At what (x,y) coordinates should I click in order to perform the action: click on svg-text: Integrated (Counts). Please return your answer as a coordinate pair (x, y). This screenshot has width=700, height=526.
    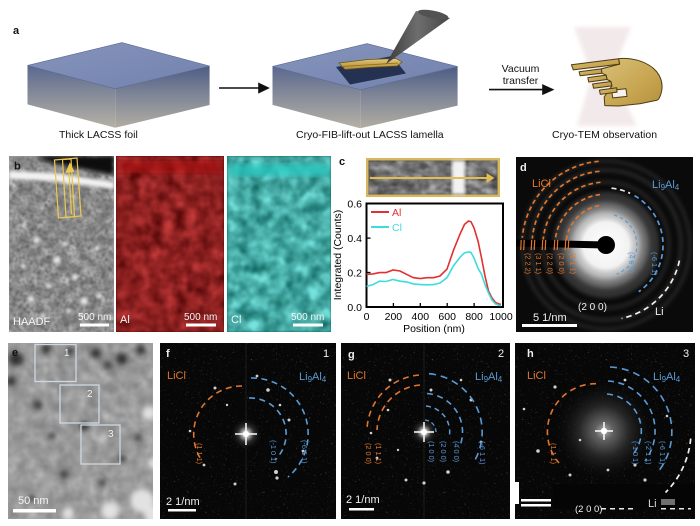
    Looking at the image, I should click on (338, 255).